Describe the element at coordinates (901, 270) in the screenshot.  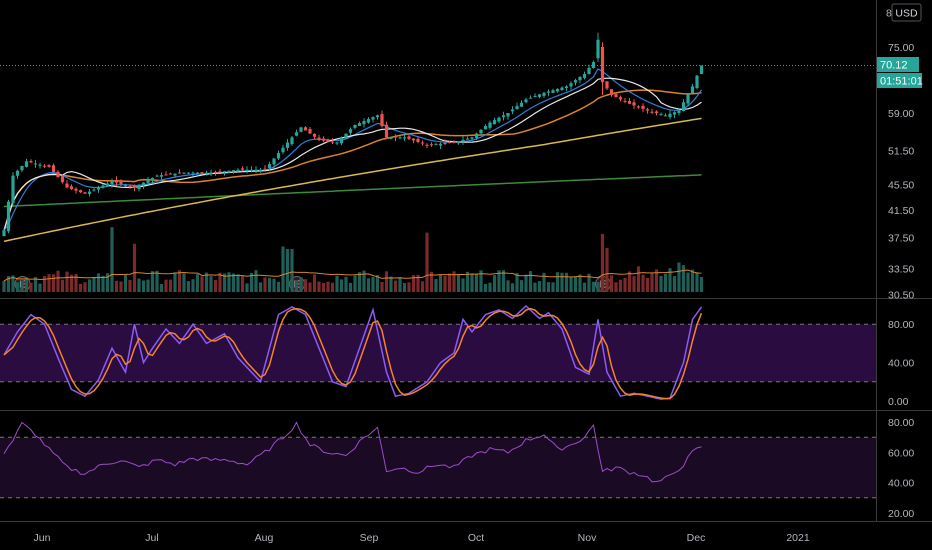
I see `price-axis-tick: 33.50` at that location.